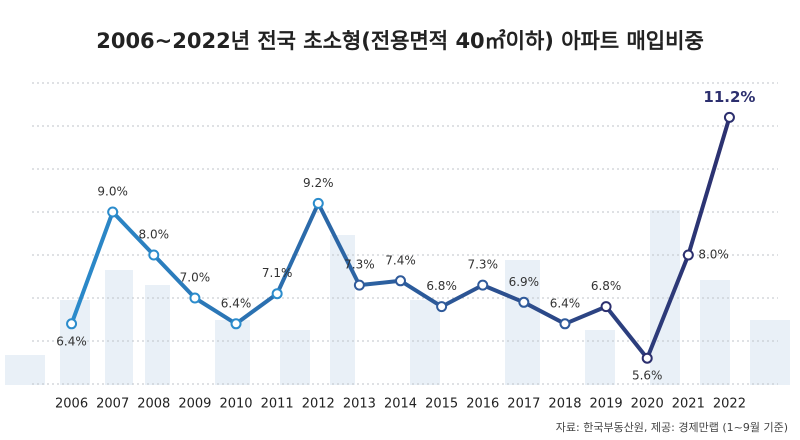 The height and width of the screenshot is (440, 800). Describe the element at coordinates (606, 404) in the screenshot. I see `x-tick-label: 2019` at that location.